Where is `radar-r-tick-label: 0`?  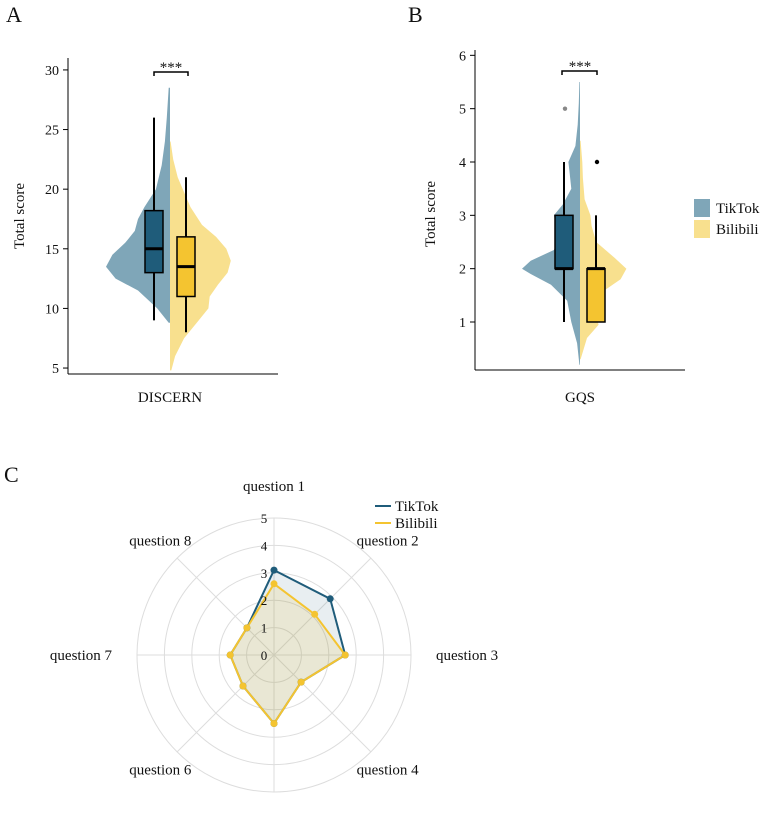 radar-r-tick-label: 0 is located at coordinates (264, 655).